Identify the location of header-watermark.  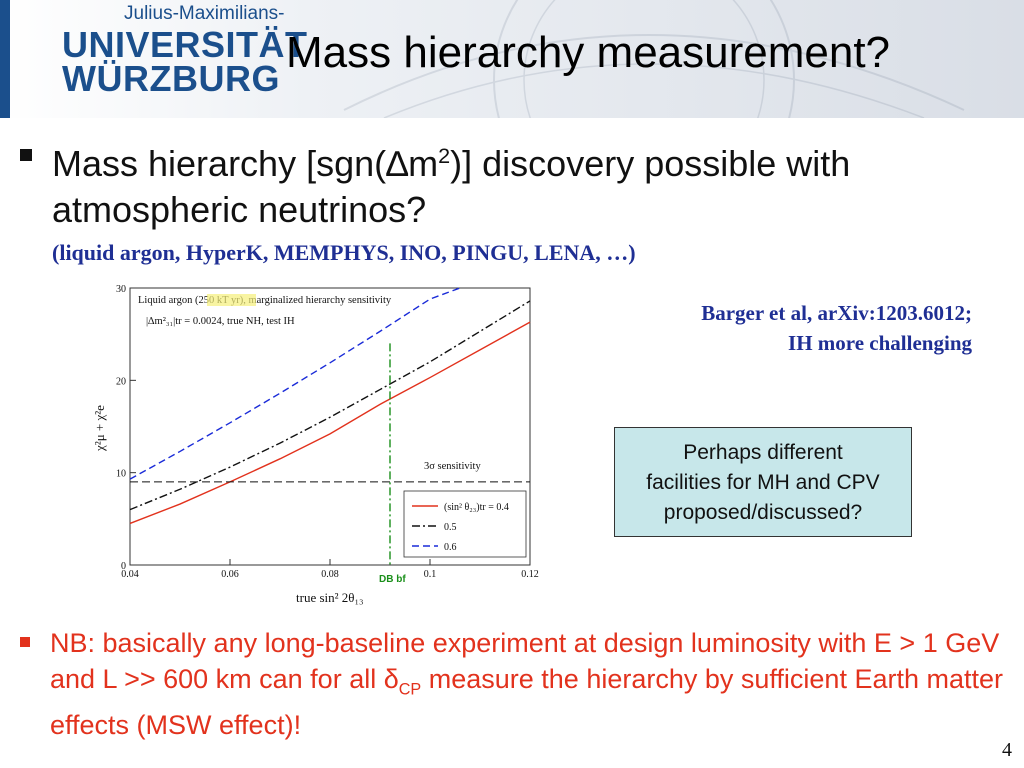
(654, 59).